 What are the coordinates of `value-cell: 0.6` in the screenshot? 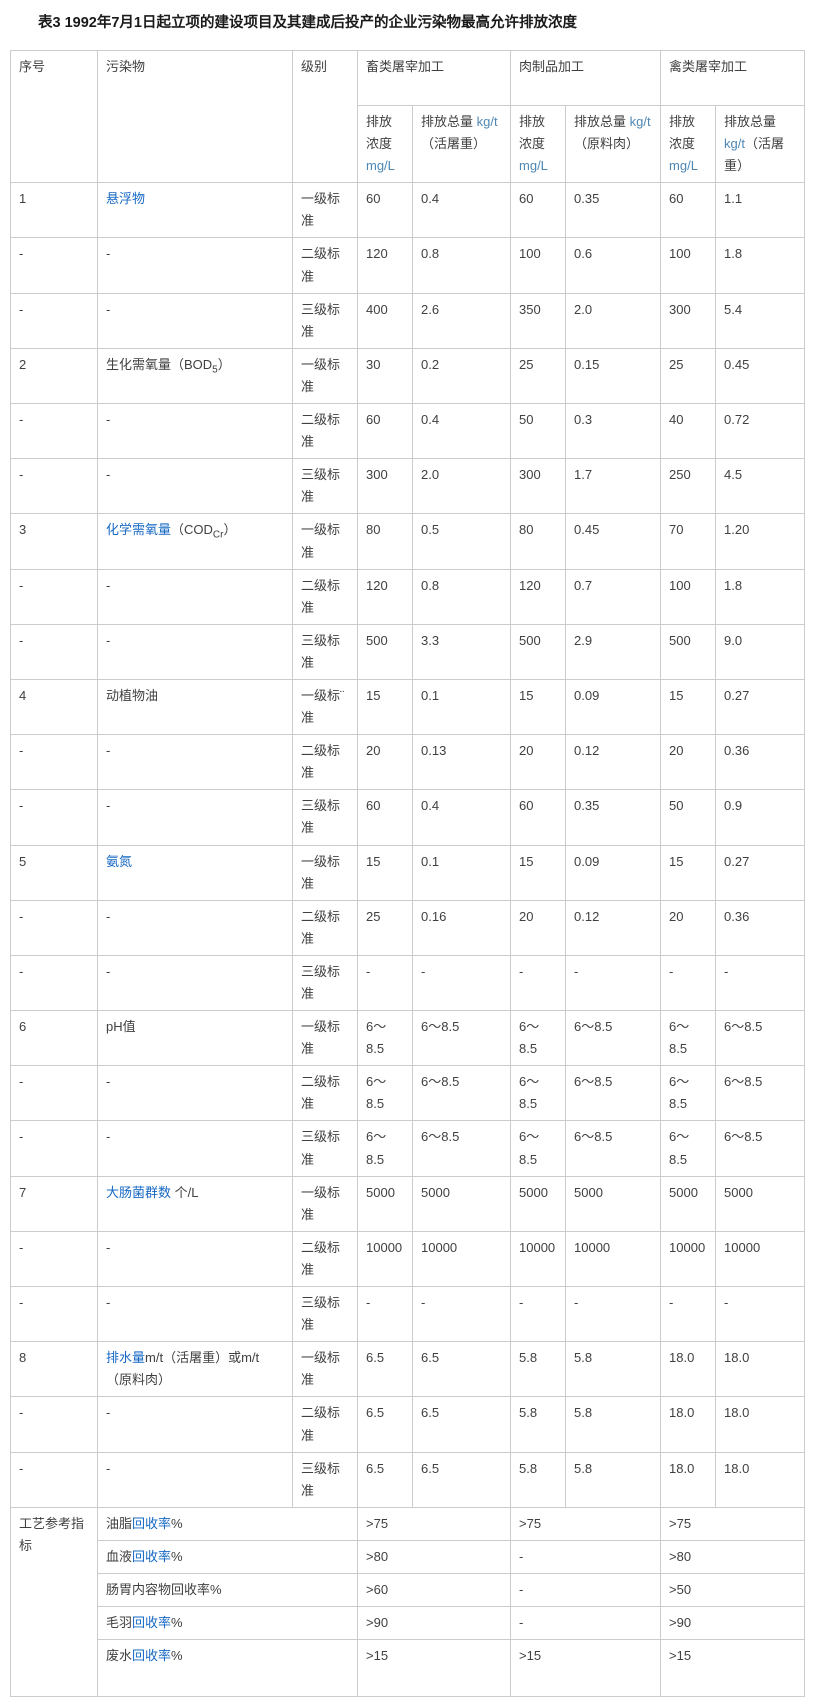 It's located at (613, 265).